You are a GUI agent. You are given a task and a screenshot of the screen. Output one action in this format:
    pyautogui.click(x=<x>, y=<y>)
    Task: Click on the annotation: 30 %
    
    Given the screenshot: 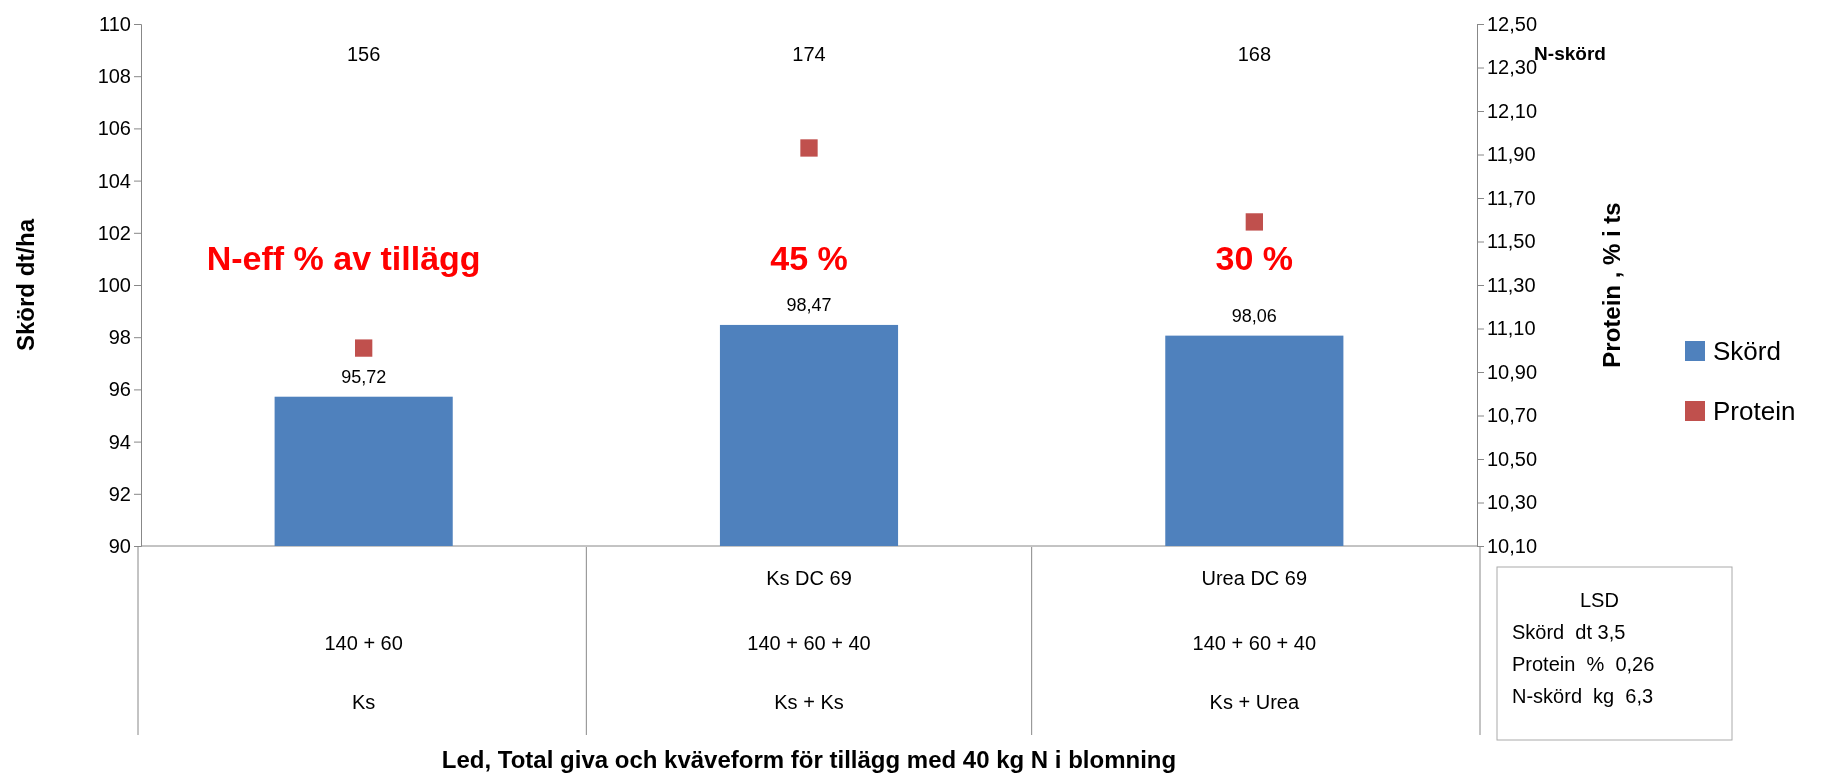 What is the action you would take?
    pyautogui.click(x=1254, y=258)
    